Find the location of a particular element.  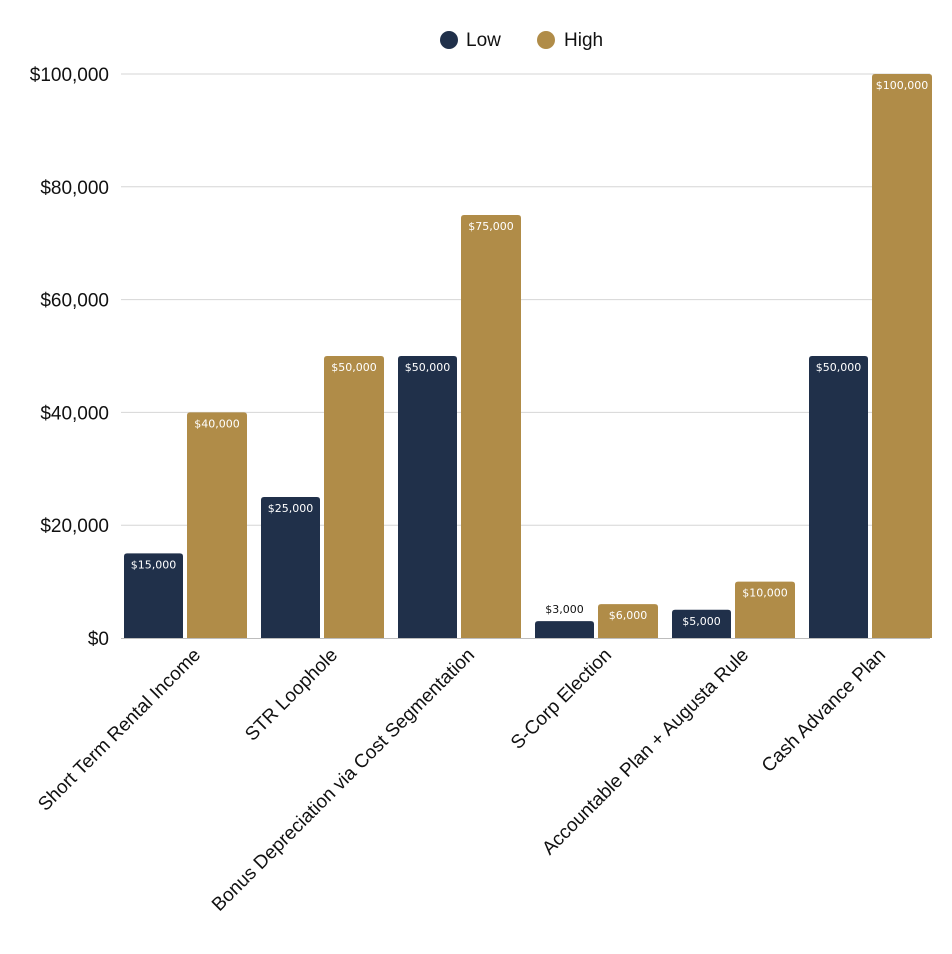

bar-high-s-corp-election is located at coordinates (628, 621).